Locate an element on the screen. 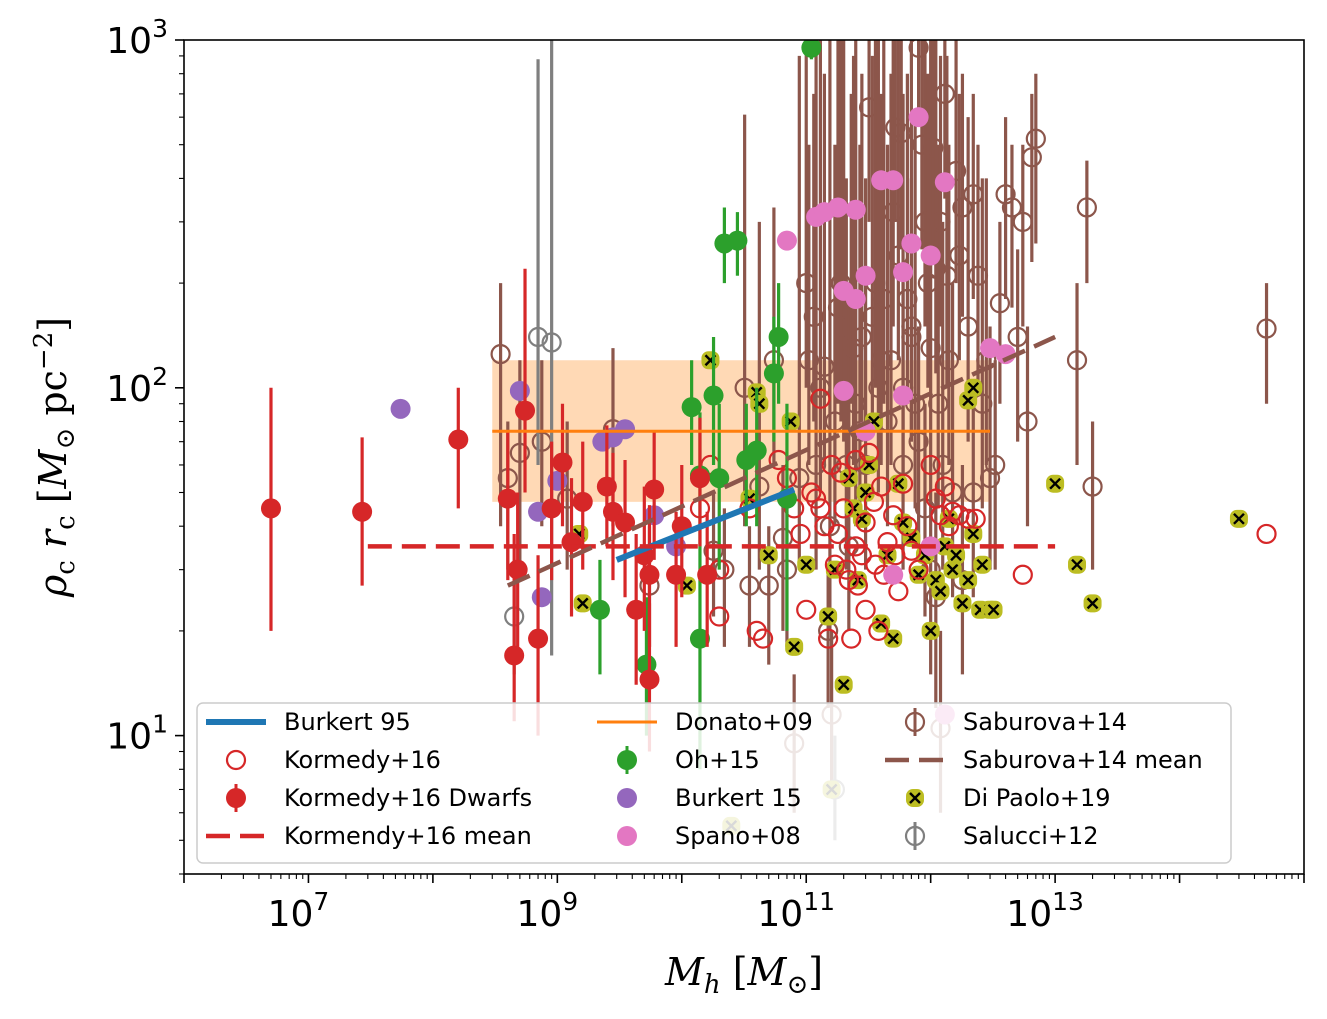 This screenshot has width=1327, height=1019. x-tick-label: 1013 is located at coordinates (1045, 911).